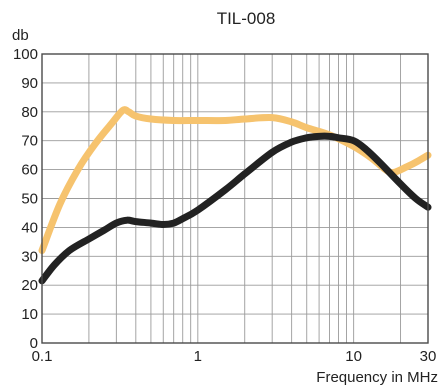  What do you see at coordinates (42, 356) in the screenshot?
I see `x-tick-label: 0.1` at bounding box center [42, 356].